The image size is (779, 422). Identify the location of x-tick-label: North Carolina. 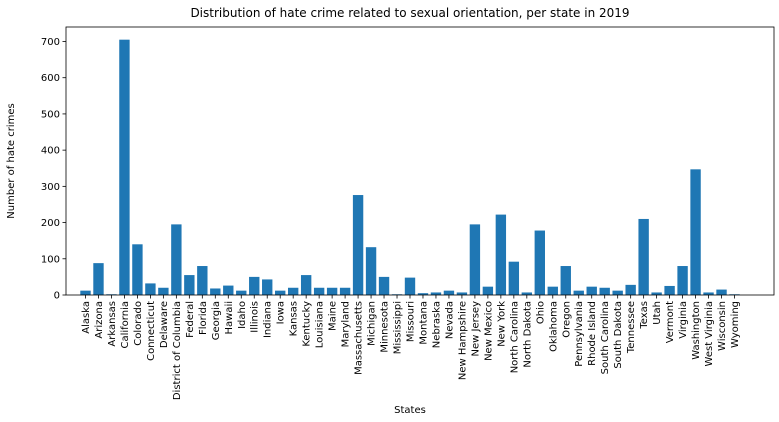
(514, 337).